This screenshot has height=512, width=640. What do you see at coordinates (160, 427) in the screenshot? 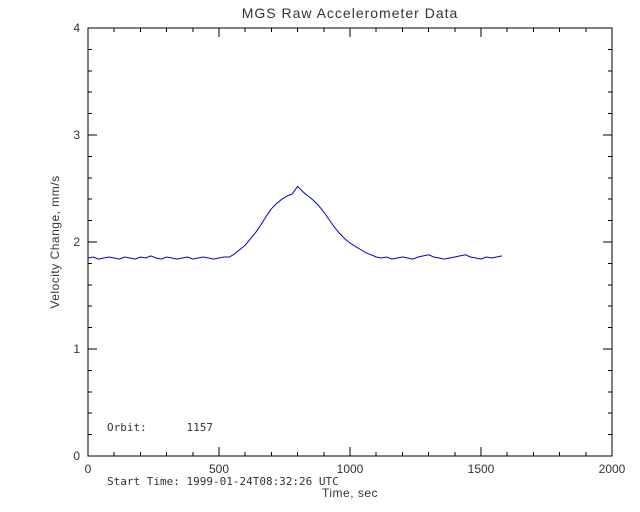
I see `annotation-orbit: Orbit: 1157` at bounding box center [160, 427].